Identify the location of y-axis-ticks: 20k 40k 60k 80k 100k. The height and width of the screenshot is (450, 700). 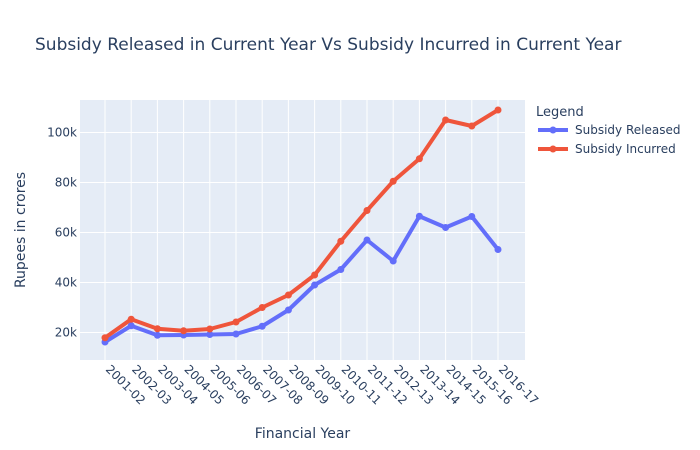
(62, 233).